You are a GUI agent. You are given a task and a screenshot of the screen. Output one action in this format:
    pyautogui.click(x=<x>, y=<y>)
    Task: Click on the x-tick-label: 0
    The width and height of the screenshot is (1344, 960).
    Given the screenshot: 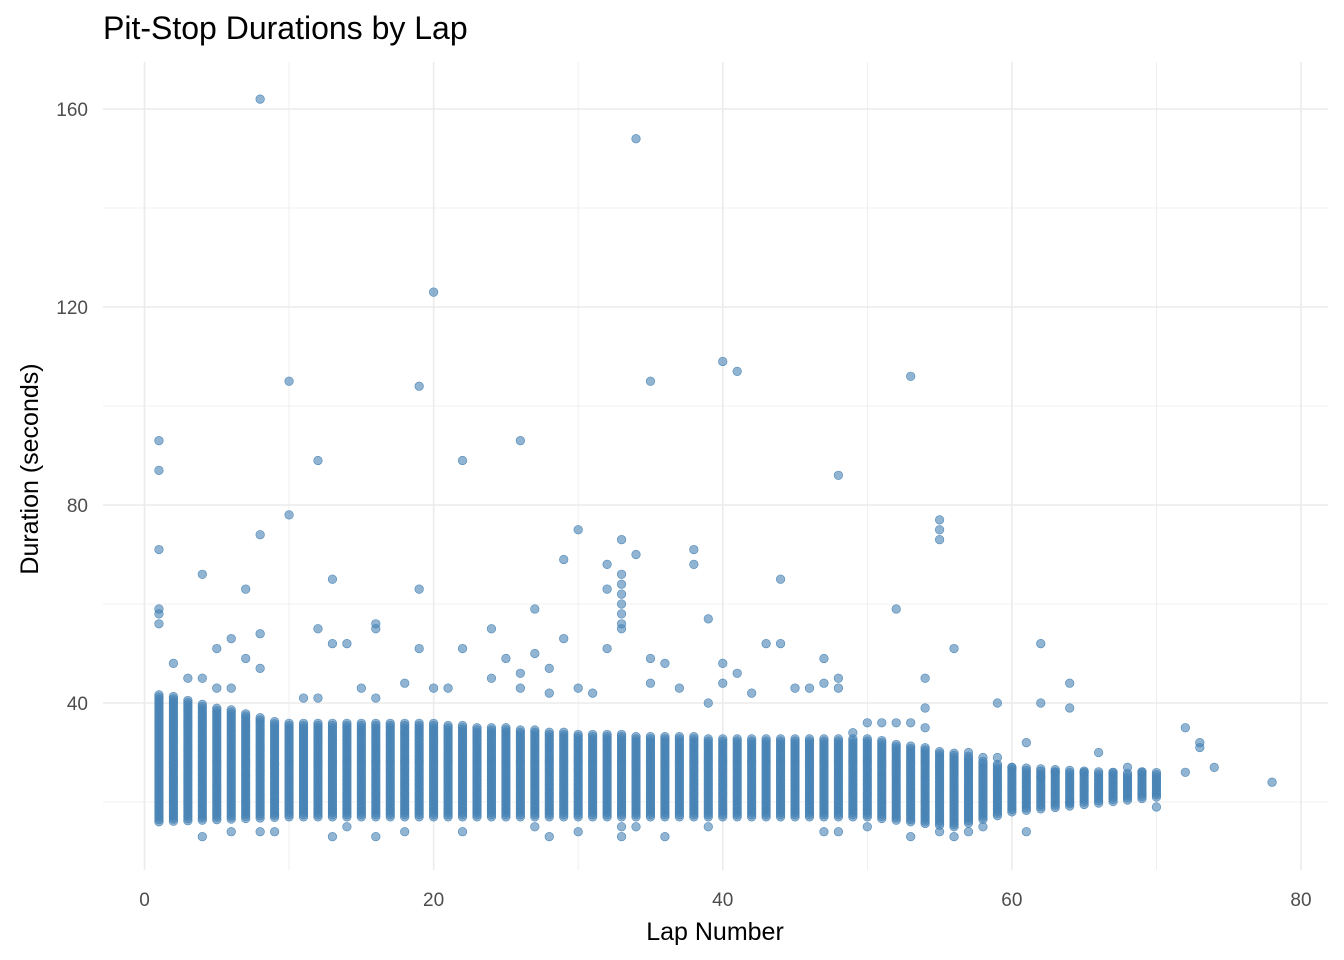 What is the action you would take?
    pyautogui.click(x=144, y=900)
    